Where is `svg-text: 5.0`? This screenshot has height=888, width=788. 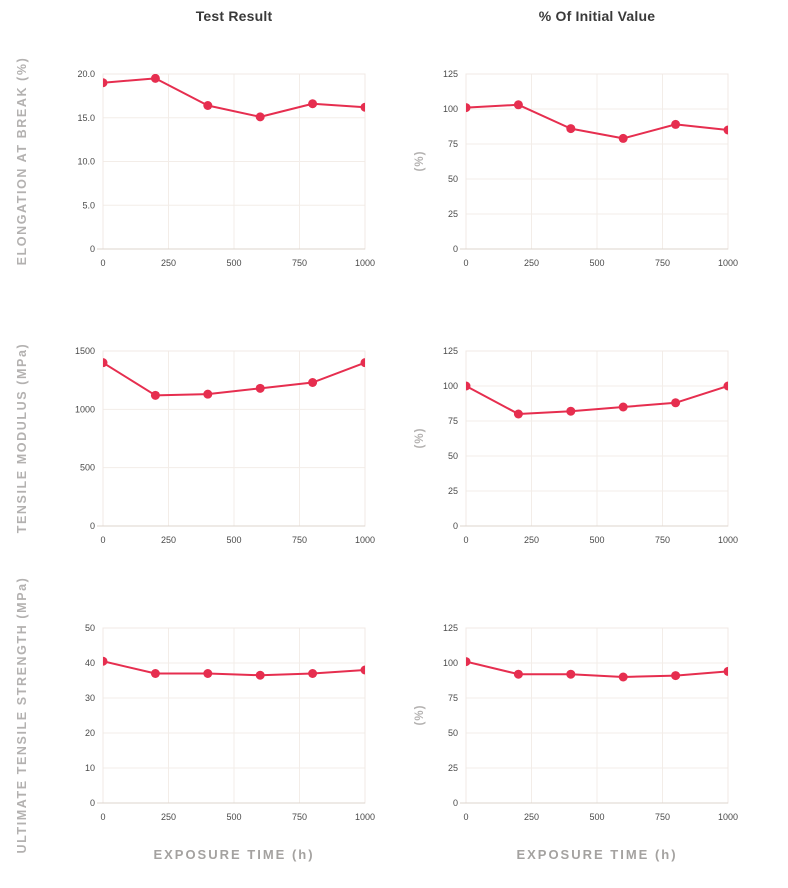 svg-text: 5.0 is located at coordinates (88, 205).